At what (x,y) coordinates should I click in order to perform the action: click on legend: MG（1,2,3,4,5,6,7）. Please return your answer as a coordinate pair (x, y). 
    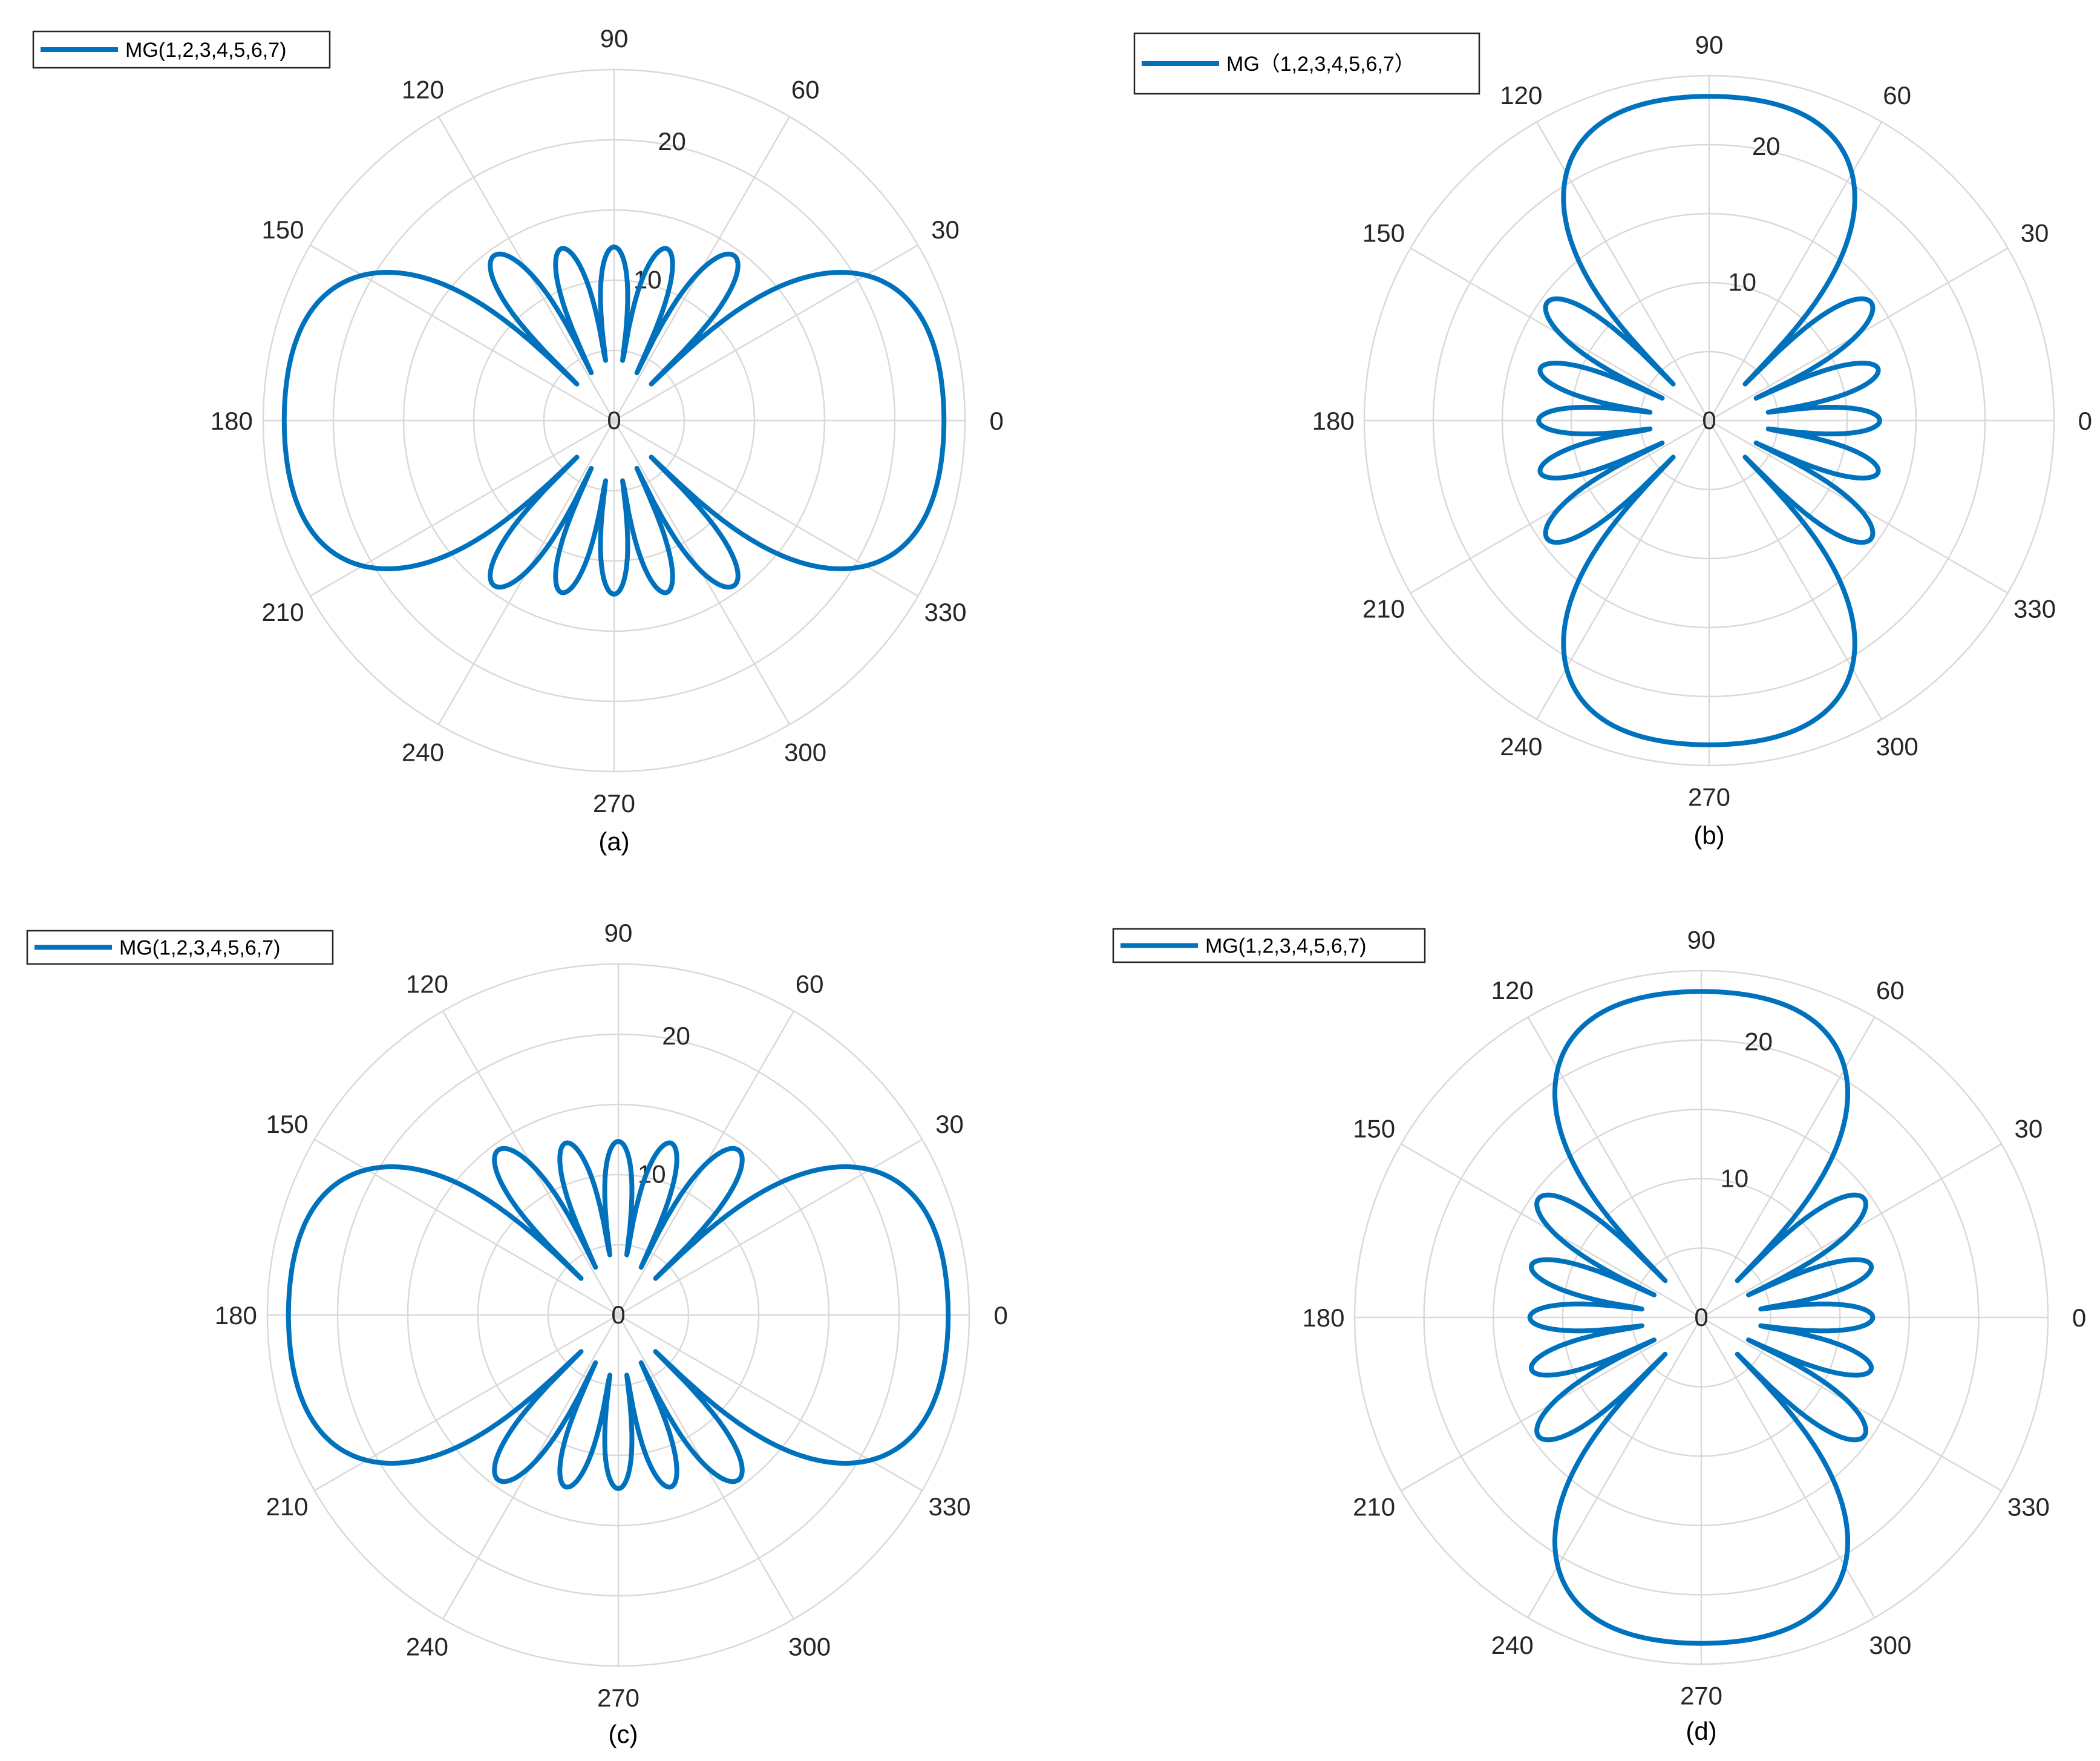
    Looking at the image, I should click on (1306, 63).